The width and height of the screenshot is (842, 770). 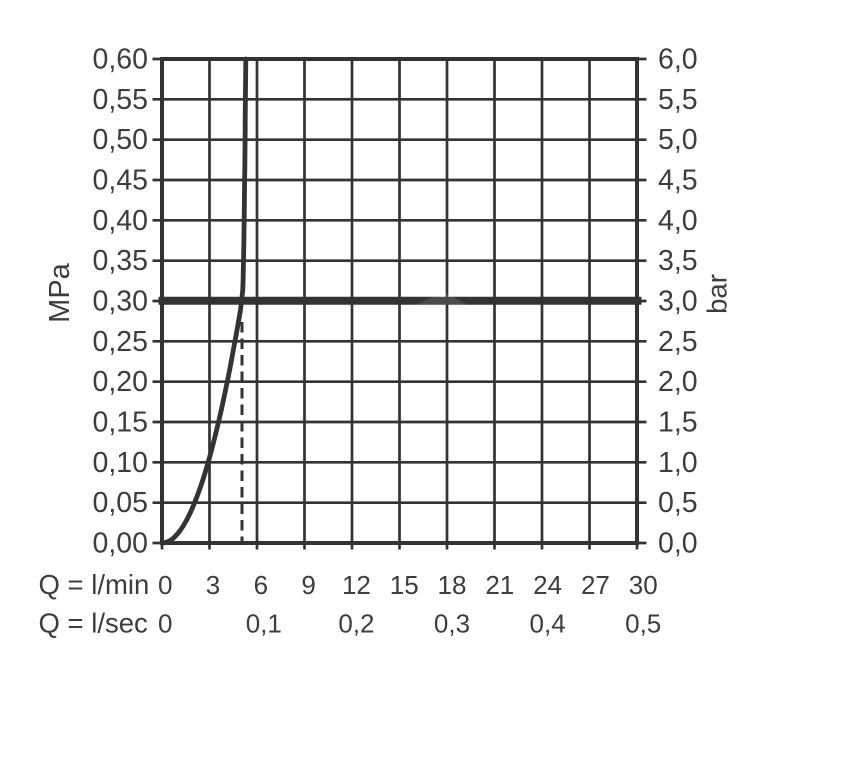 What do you see at coordinates (499, 585) in the screenshot?
I see `svg-text: 21` at bounding box center [499, 585].